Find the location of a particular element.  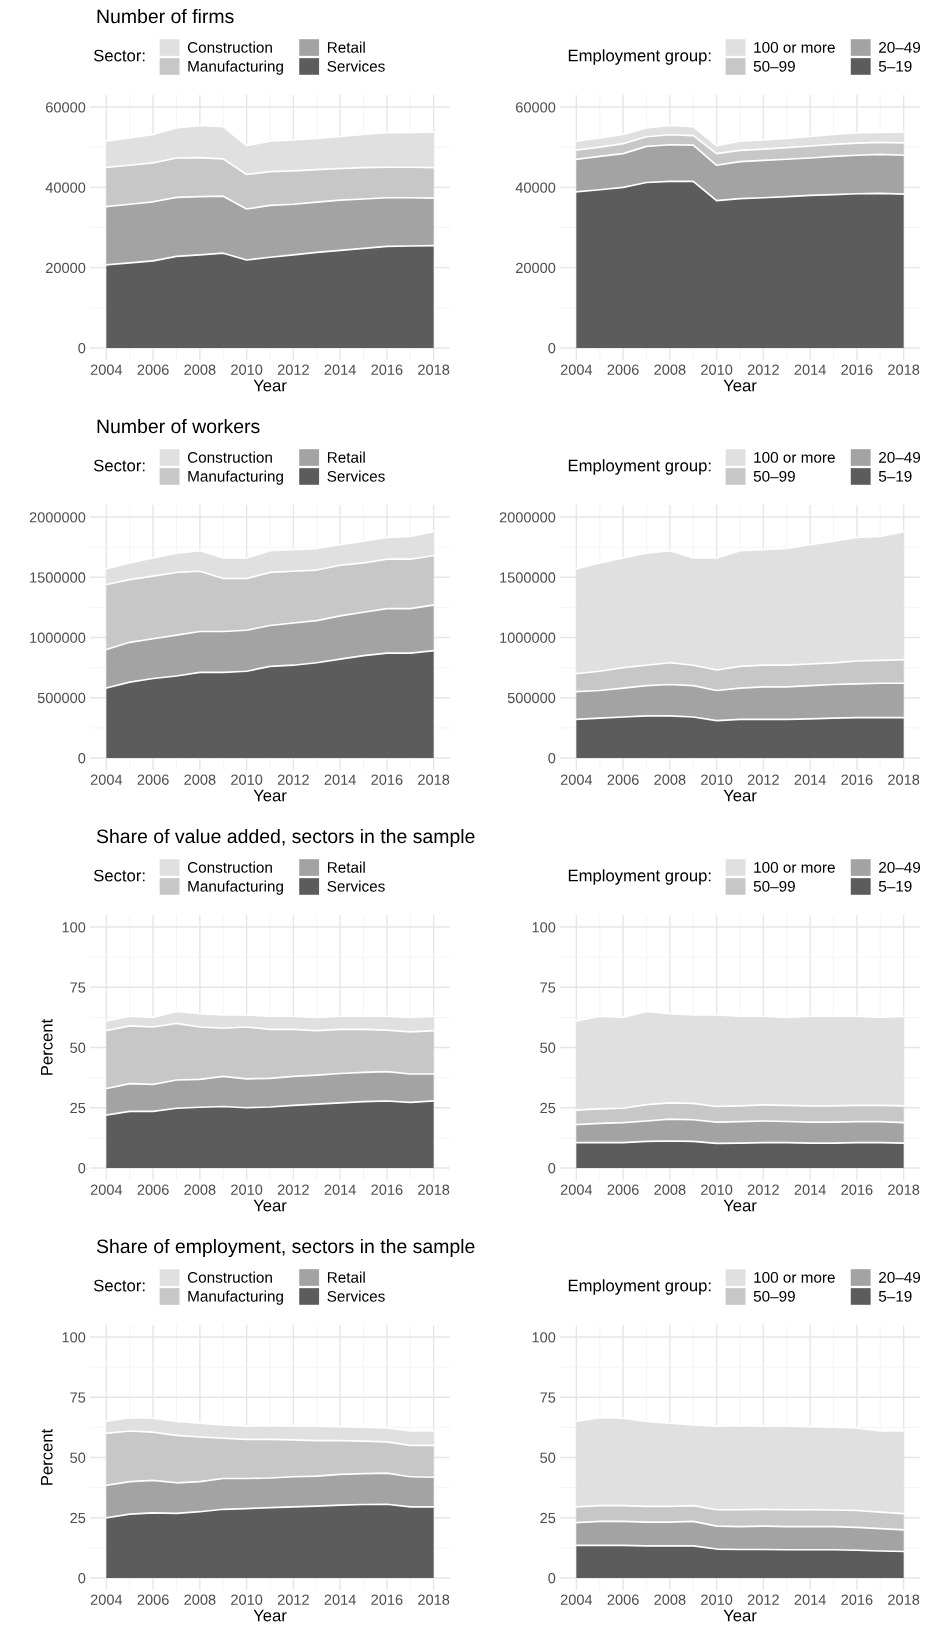

y-tick-label: 2000000 is located at coordinates (57, 517).